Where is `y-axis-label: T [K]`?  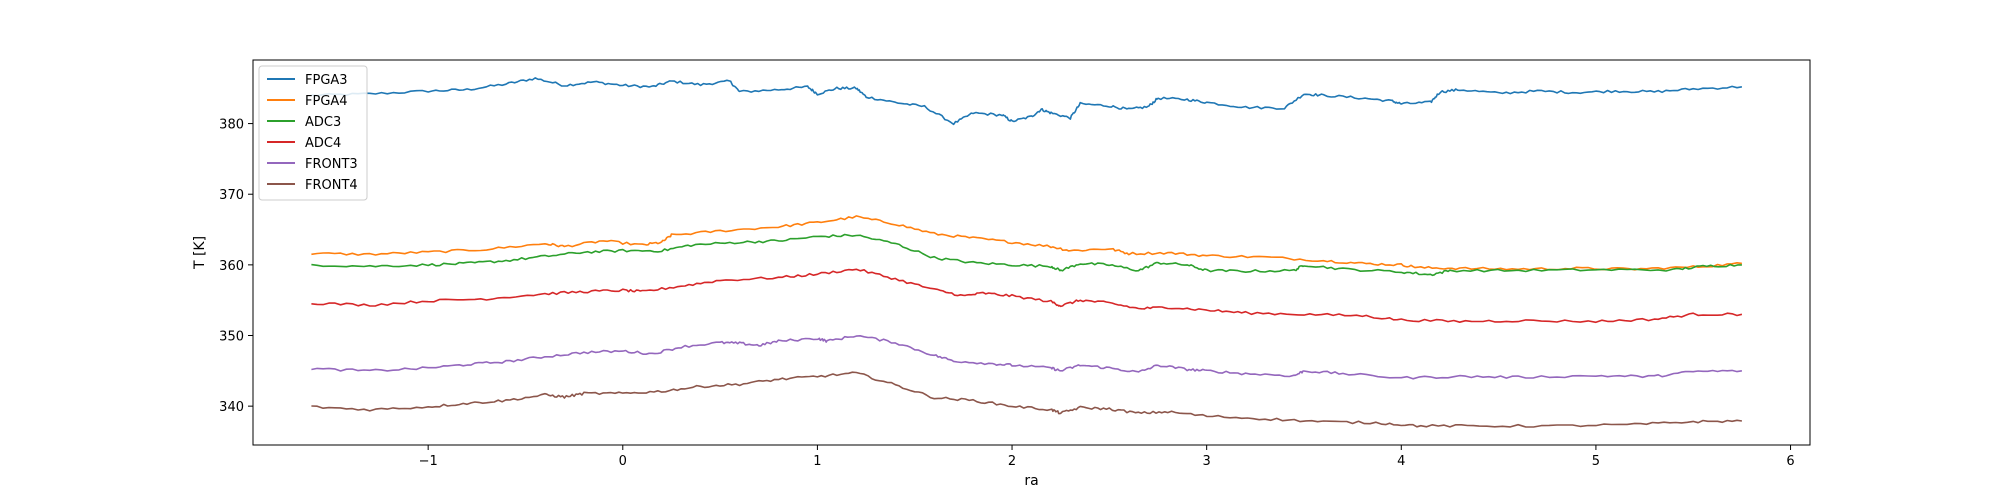 y-axis-label: T [K] is located at coordinates (200, 253).